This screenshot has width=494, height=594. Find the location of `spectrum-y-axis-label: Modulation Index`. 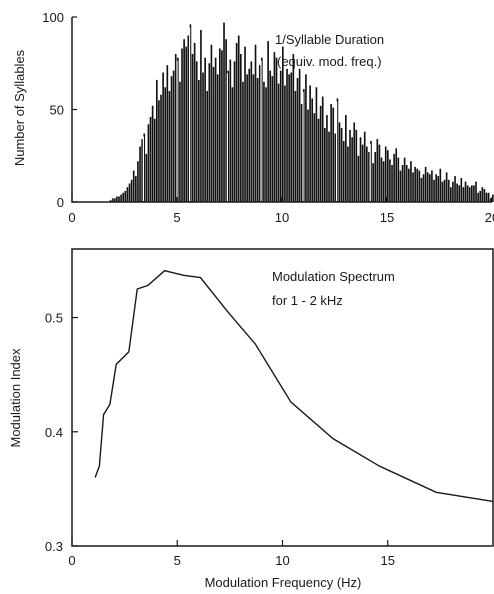

spectrum-y-axis-label: Modulation Index is located at coordinates (15, 398).